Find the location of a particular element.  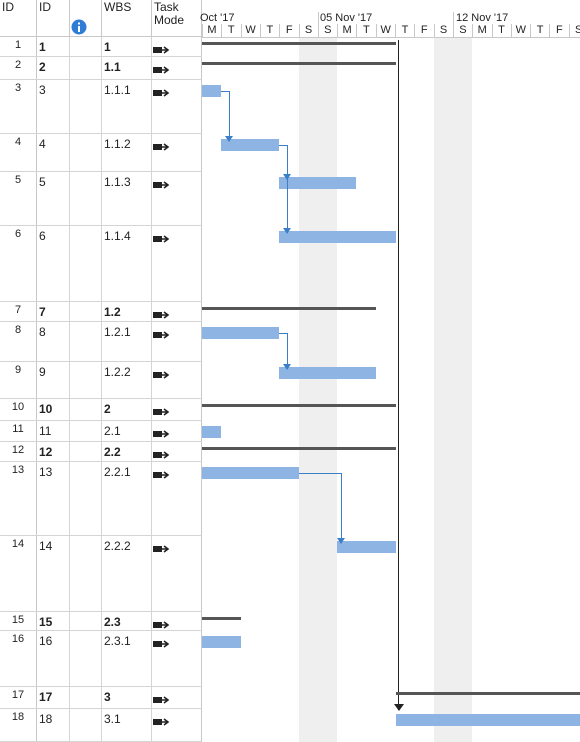

table-row: 8 8 1.2.1 is located at coordinates (101, 342).